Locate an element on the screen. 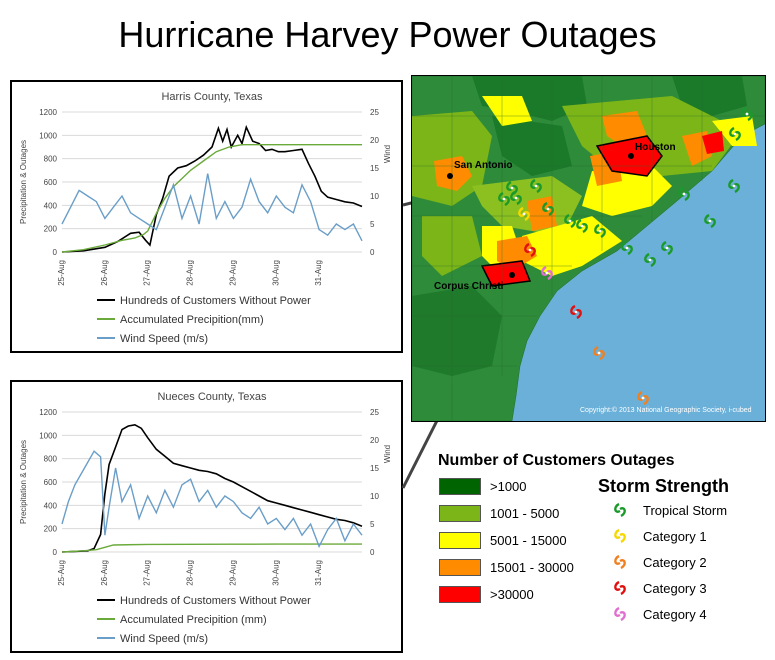  nueces-xtick-label: 29-Aug is located at coordinates (232, 573).